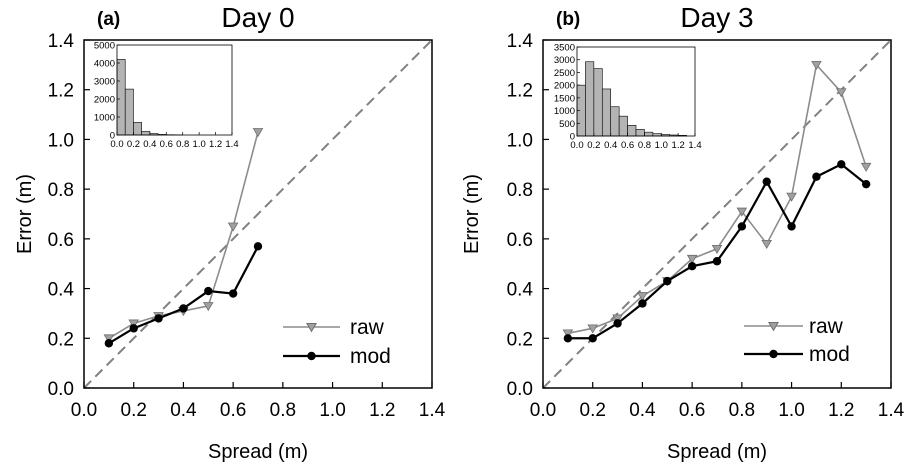 The height and width of the screenshot is (469, 913). Describe the element at coordinates (104, 46) in the screenshot. I see `panel-a-inset-y-tick-label: 5000` at that location.